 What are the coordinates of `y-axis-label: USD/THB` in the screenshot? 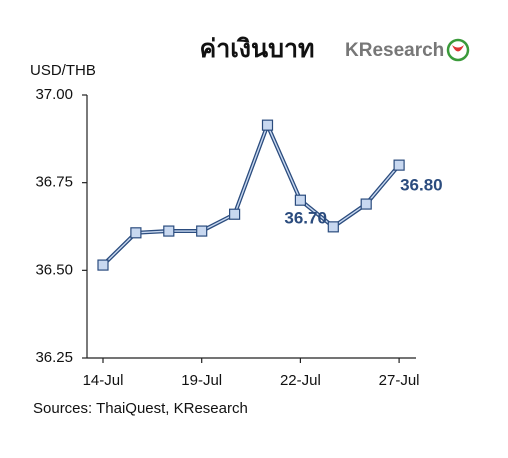 It's located at (63, 70).